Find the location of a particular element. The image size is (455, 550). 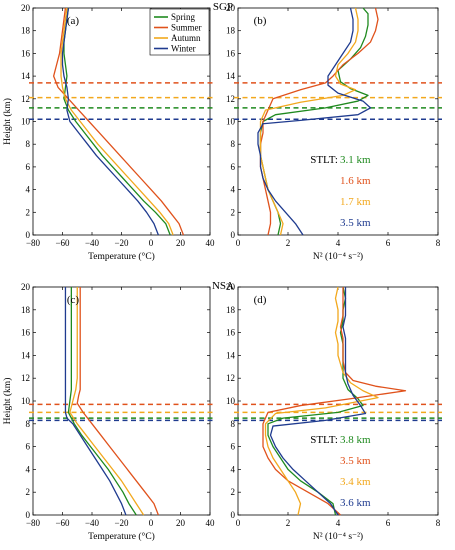

x-tick-label: −20 is located at coordinates (121, 523).